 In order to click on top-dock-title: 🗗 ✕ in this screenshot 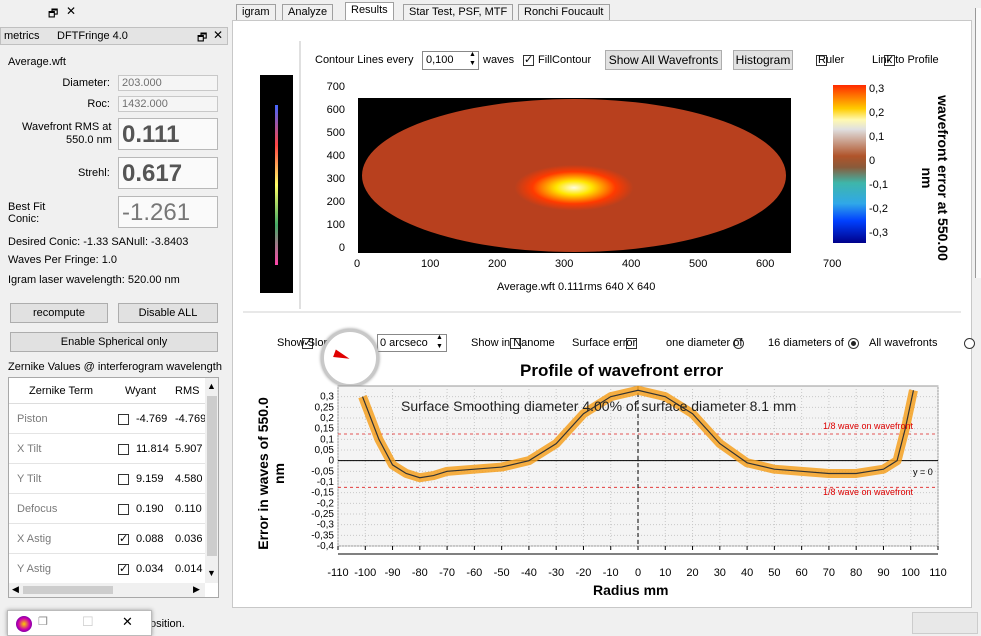, I will do `click(114, 12)`.